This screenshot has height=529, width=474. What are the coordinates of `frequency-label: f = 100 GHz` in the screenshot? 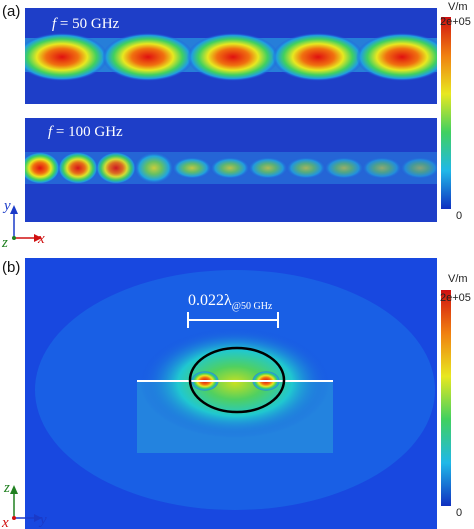 It's located at (85, 132).